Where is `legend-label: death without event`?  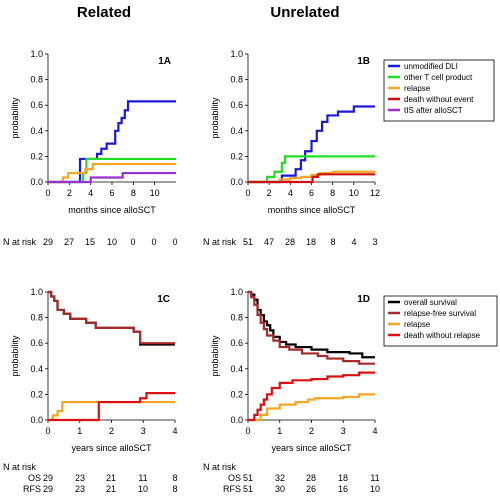 legend-label: death without event is located at coordinates (439, 99).